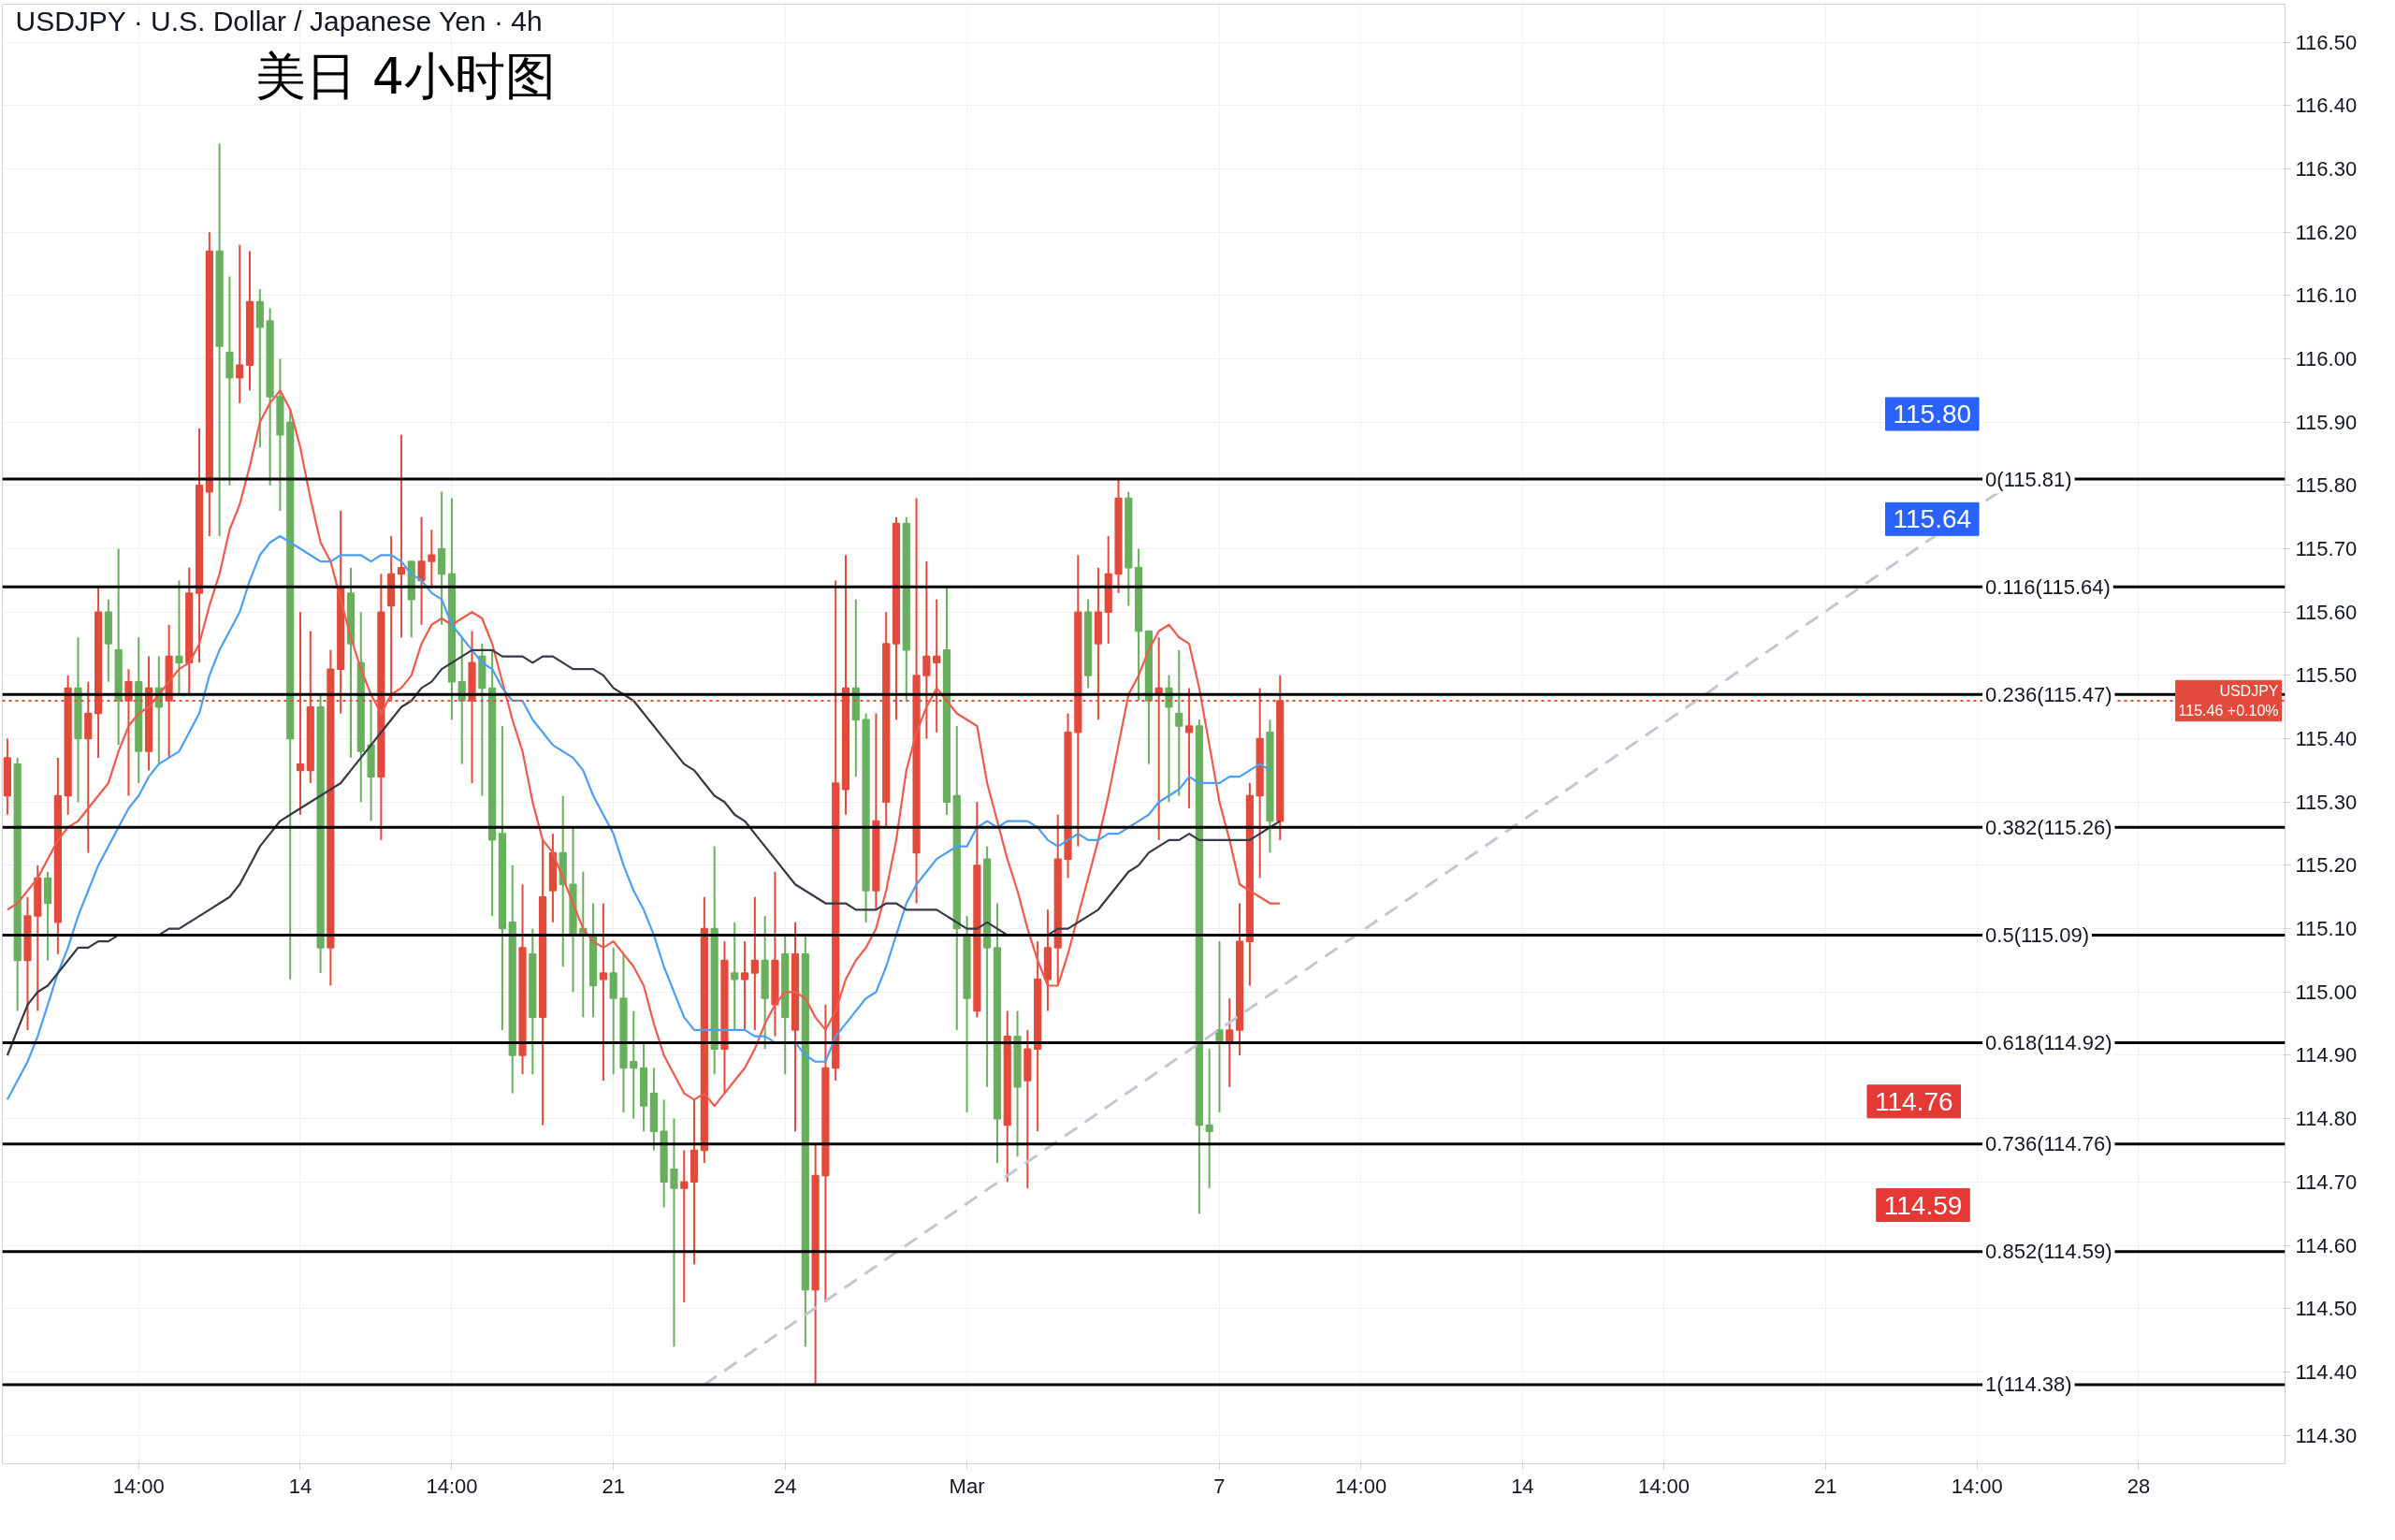 Image resolution: width=2395 pixels, height=1540 pixels. Describe the element at coordinates (2326, 1309) in the screenshot. I see `y-tick-label: 114.50` at that location.